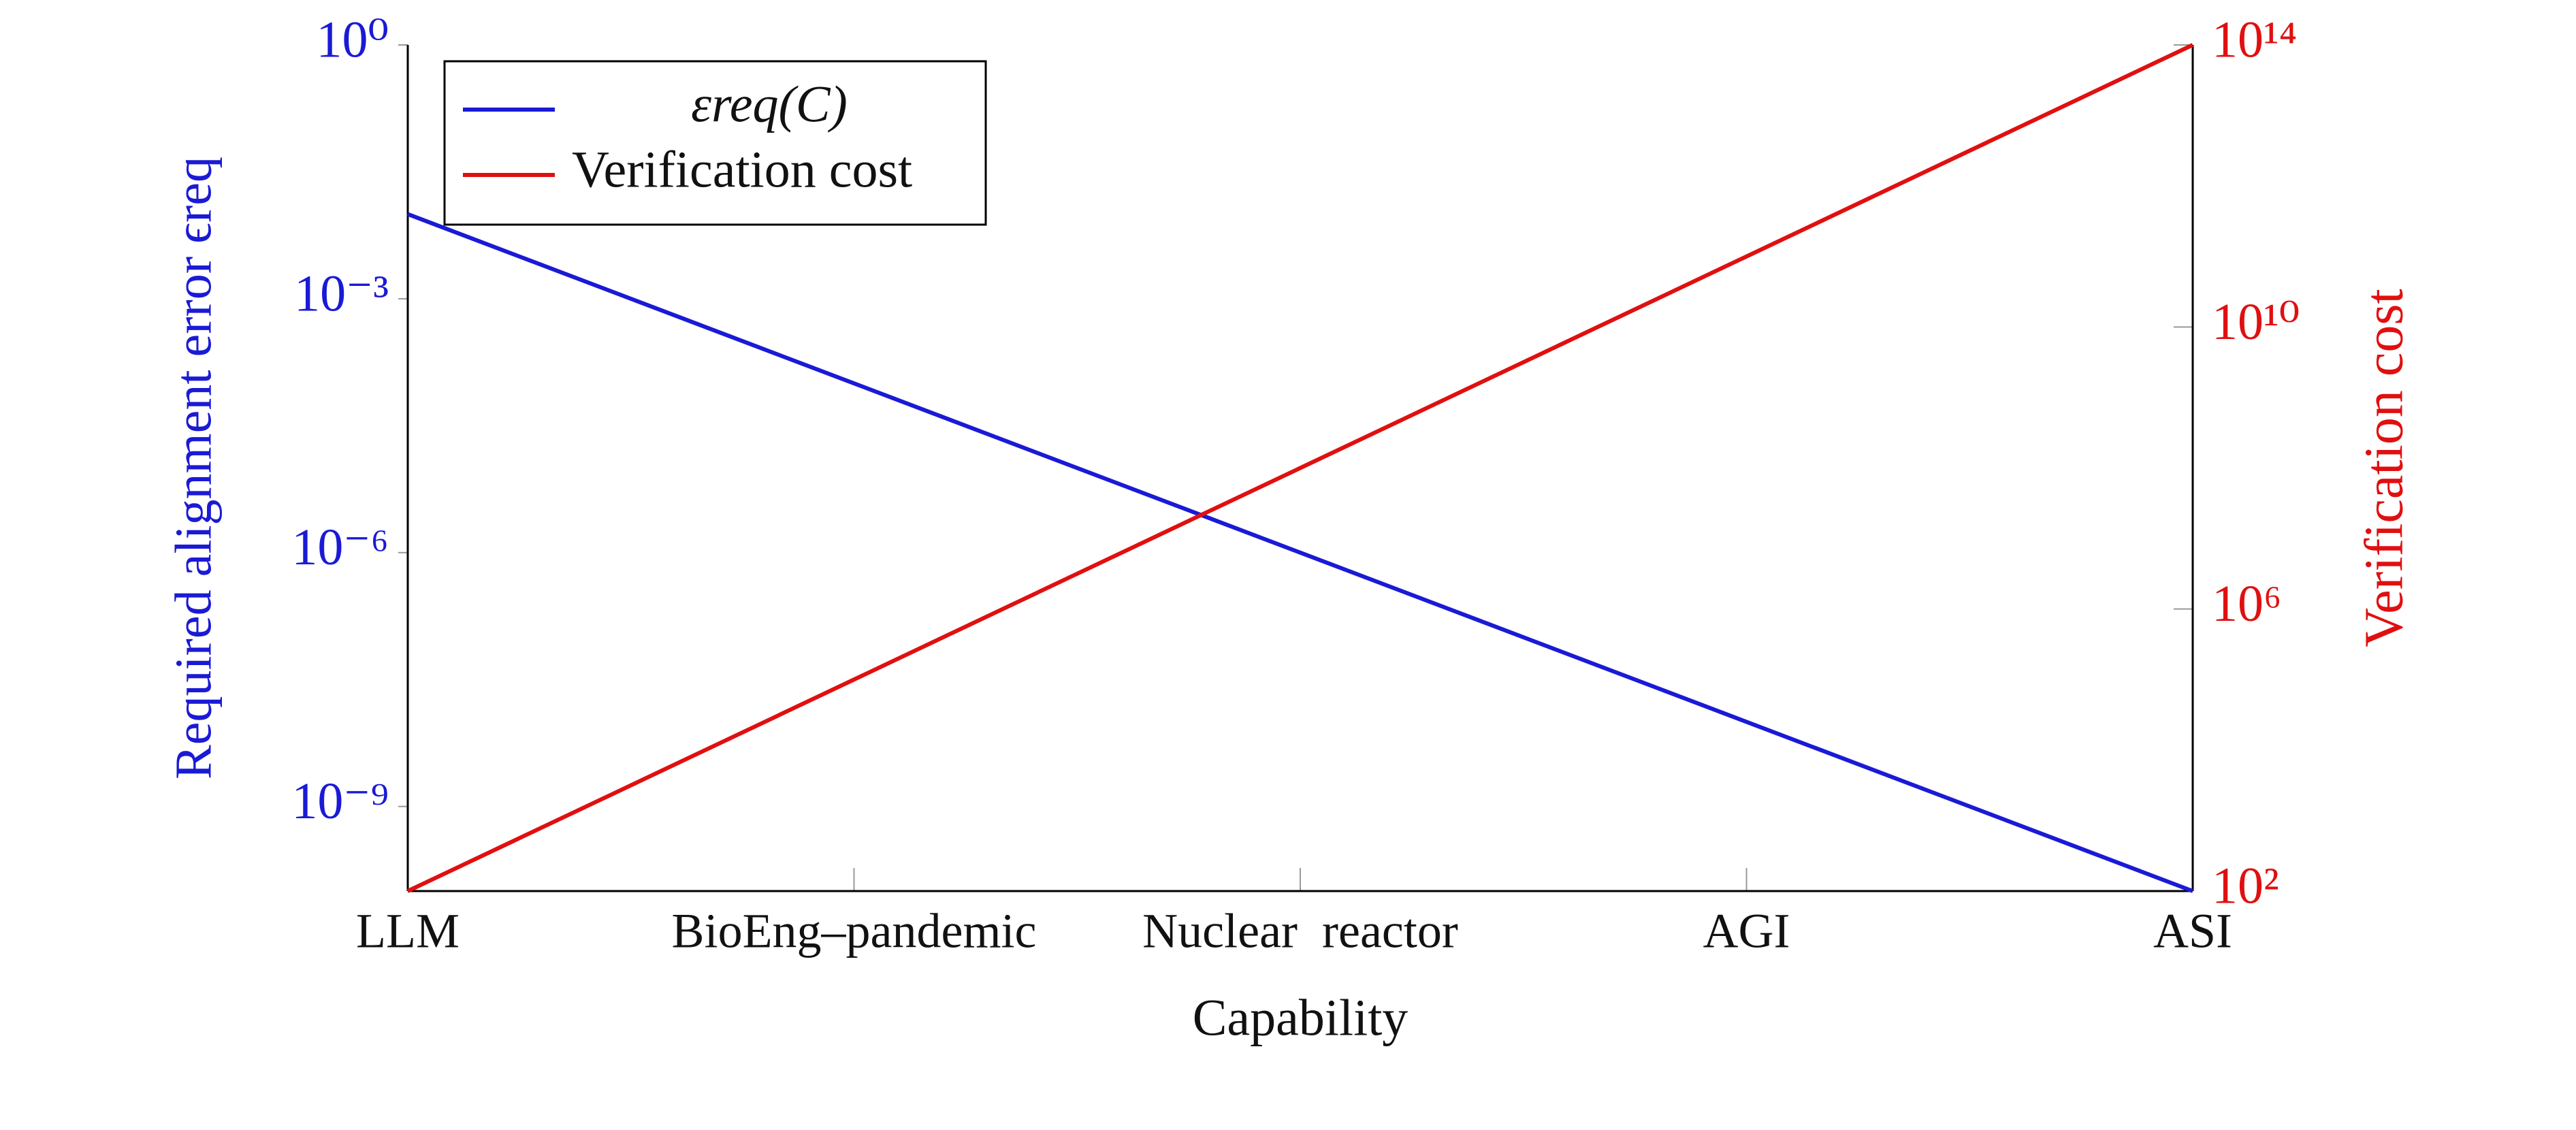 Image resolution: width=2576 pixels, height=1130 pixels. What do you see at coordinates (340, 802) in the screenshot?
I see `y-tick-label: 10⁻⁹` at bounding box center [340, 802].